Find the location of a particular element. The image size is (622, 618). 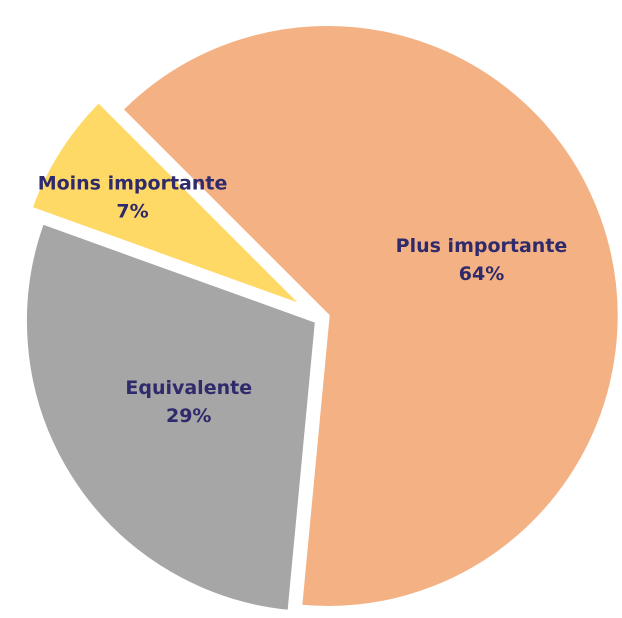

slice-label: Equivalente is located at coordinates (188, 388).